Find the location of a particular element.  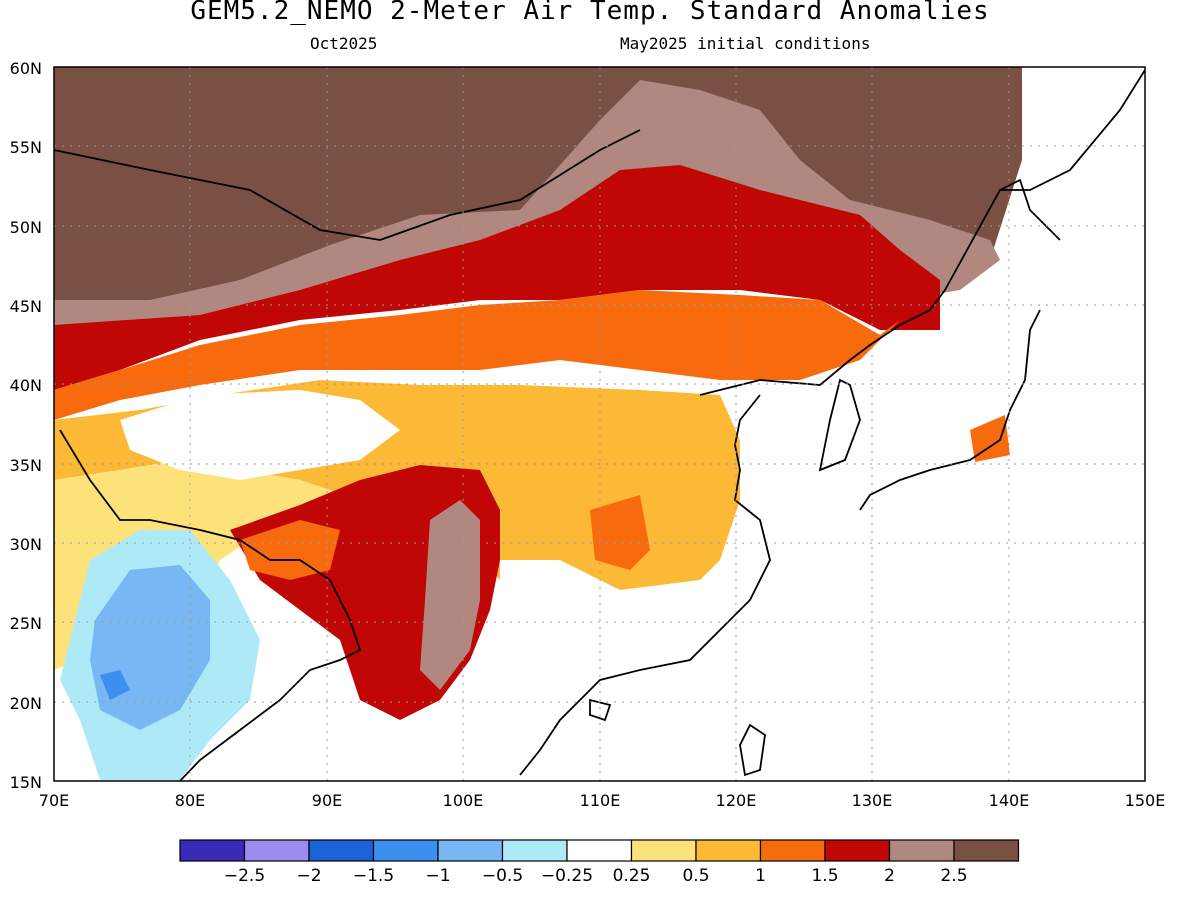

region-yunnan-brown is located at coordinates (450, 595).